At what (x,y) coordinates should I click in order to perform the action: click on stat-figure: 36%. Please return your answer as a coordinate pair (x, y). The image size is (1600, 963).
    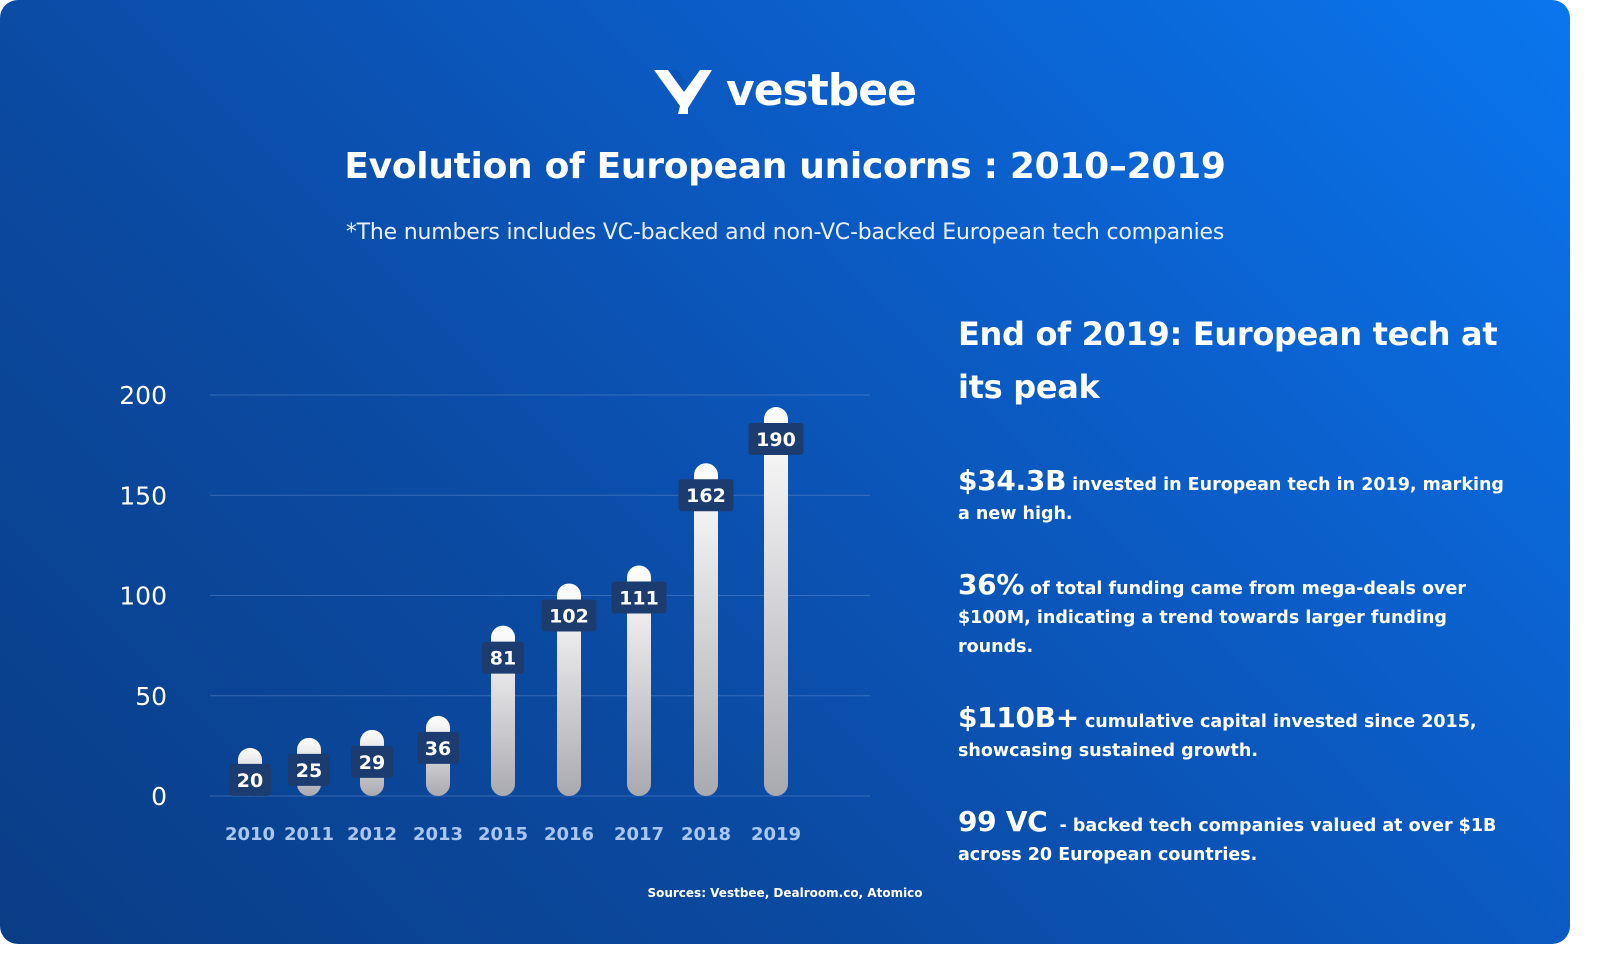
    Looking at the image, I should click on (991, 584).